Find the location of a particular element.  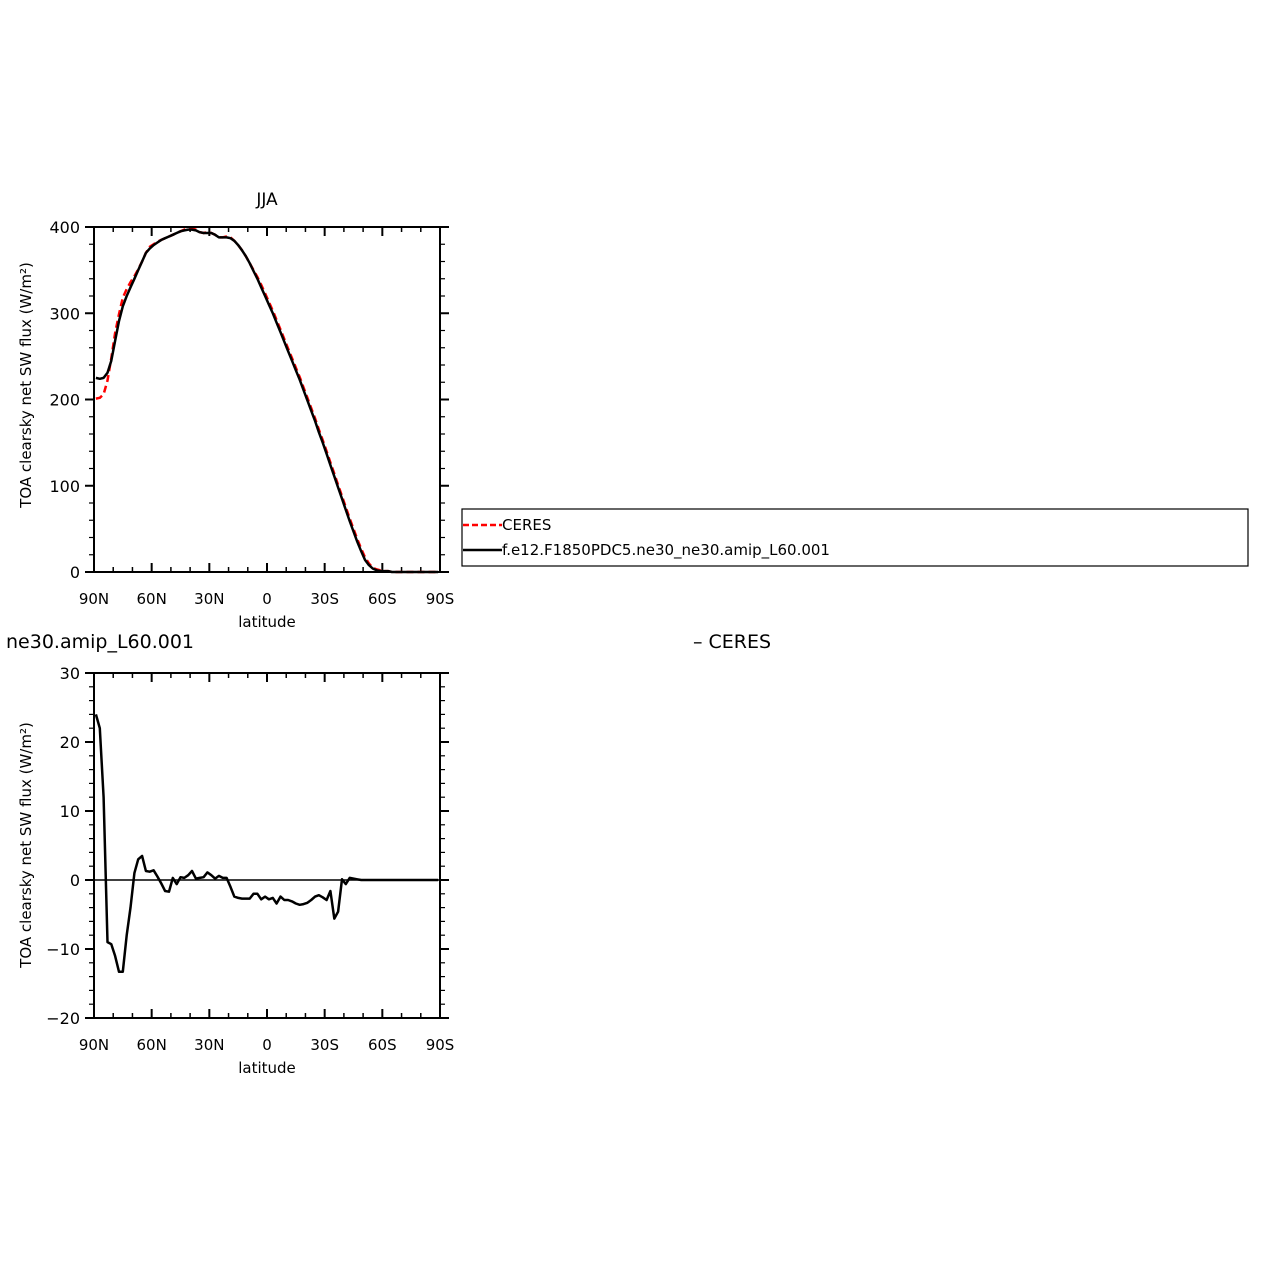

bottom-plot-frame is located at coordinates (267, 845).